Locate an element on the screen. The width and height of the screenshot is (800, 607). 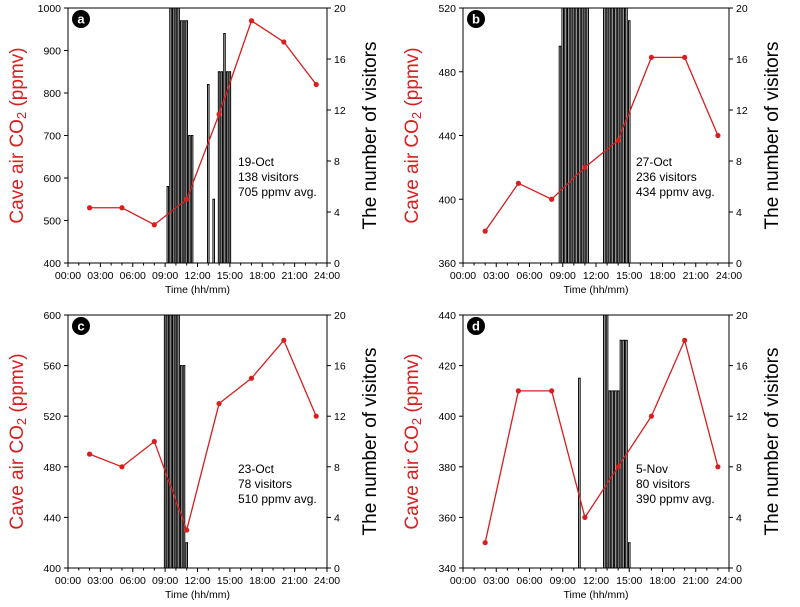
y-left-tick-label: 520 is located at coordinates (447, 9).